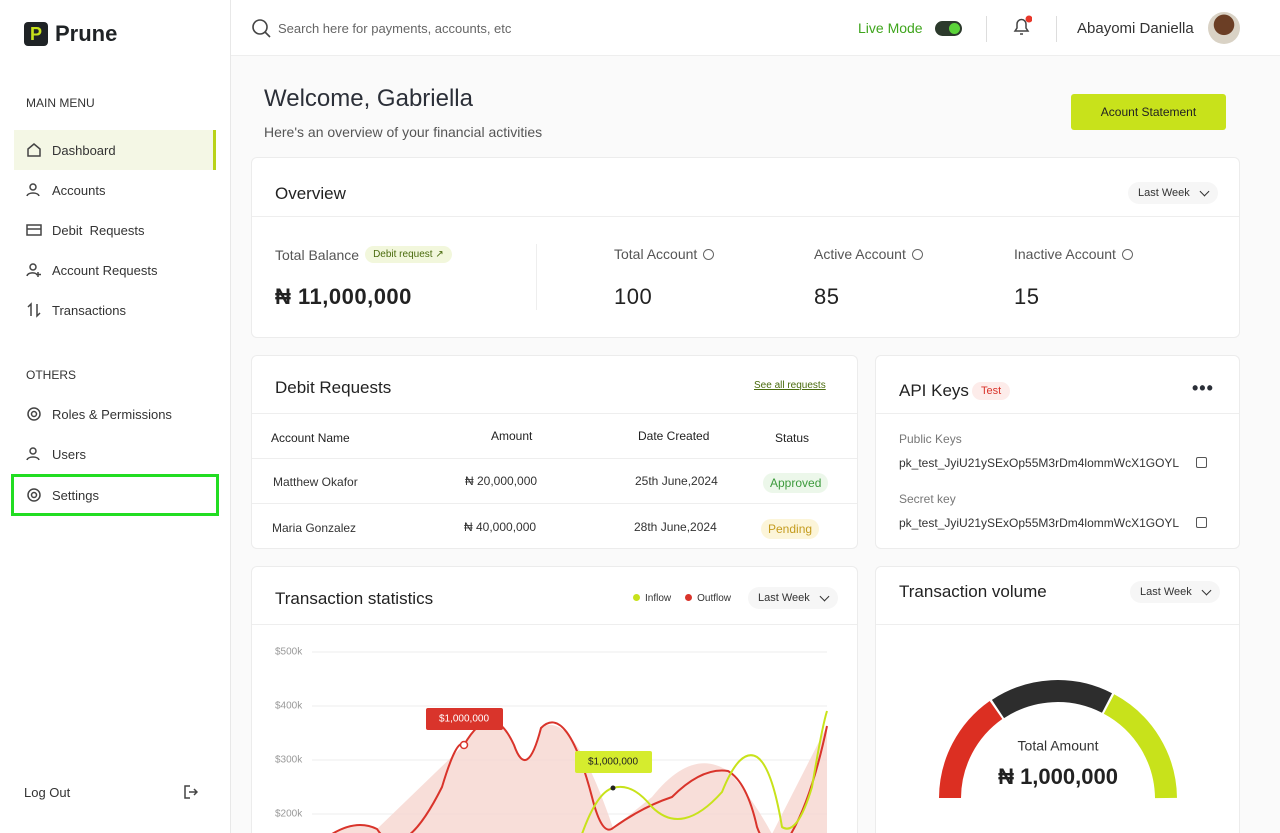 The height and width of the screenshot is (833, 1280). Describe the element at coordinates (98, 230) in the screenshot. I see `menu-label: Debit Requests` at that location.